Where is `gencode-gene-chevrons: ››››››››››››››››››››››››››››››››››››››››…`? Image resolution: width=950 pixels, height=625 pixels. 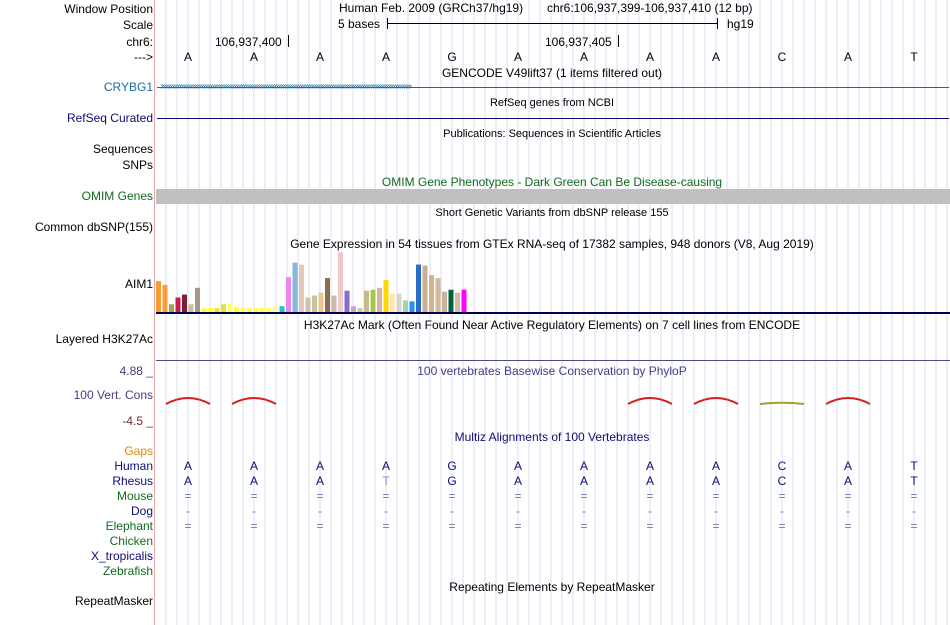
gencode-gene-chevrons: ››››››››››››››››››››››››››››››››››››››››… is located at coordinates (286, 86).